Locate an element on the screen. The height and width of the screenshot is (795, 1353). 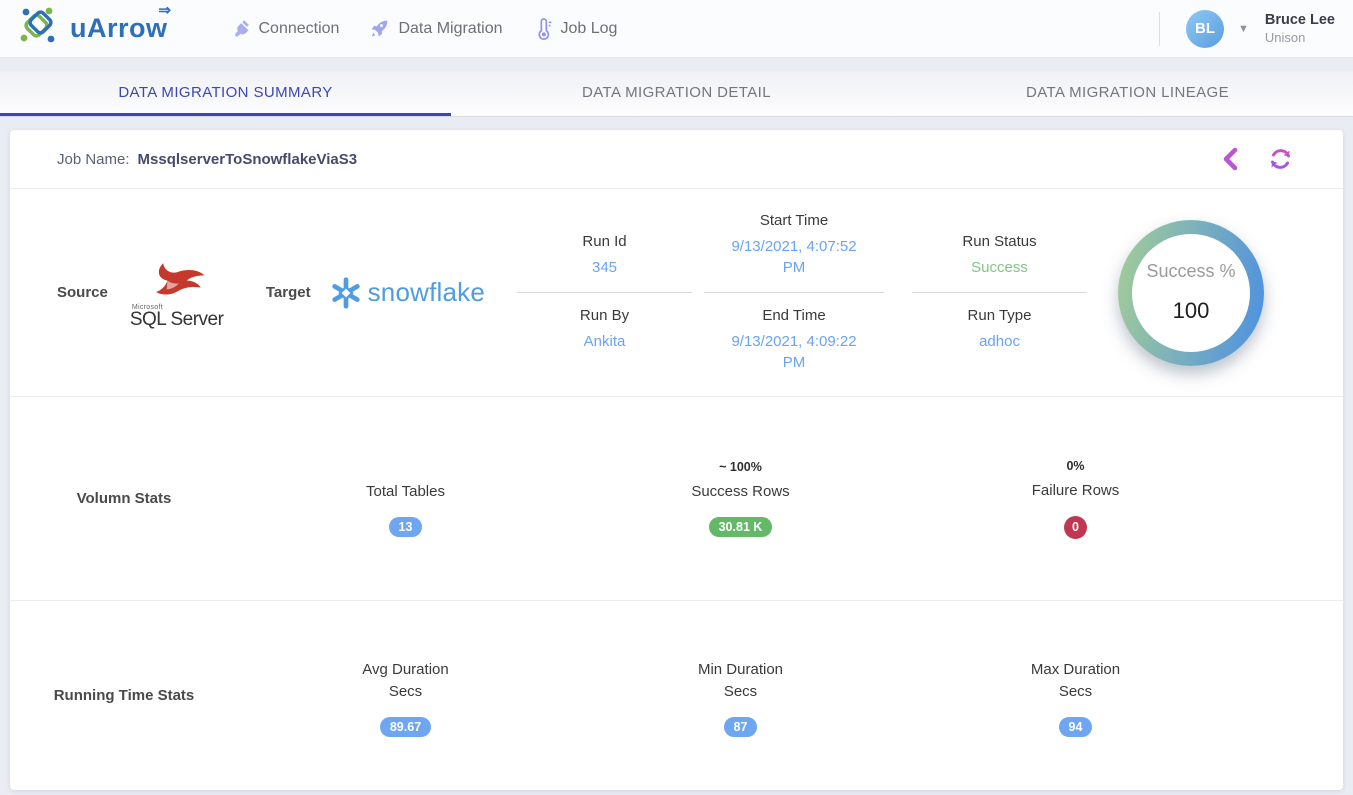
plug-icon is located at coordinates (240, 28).